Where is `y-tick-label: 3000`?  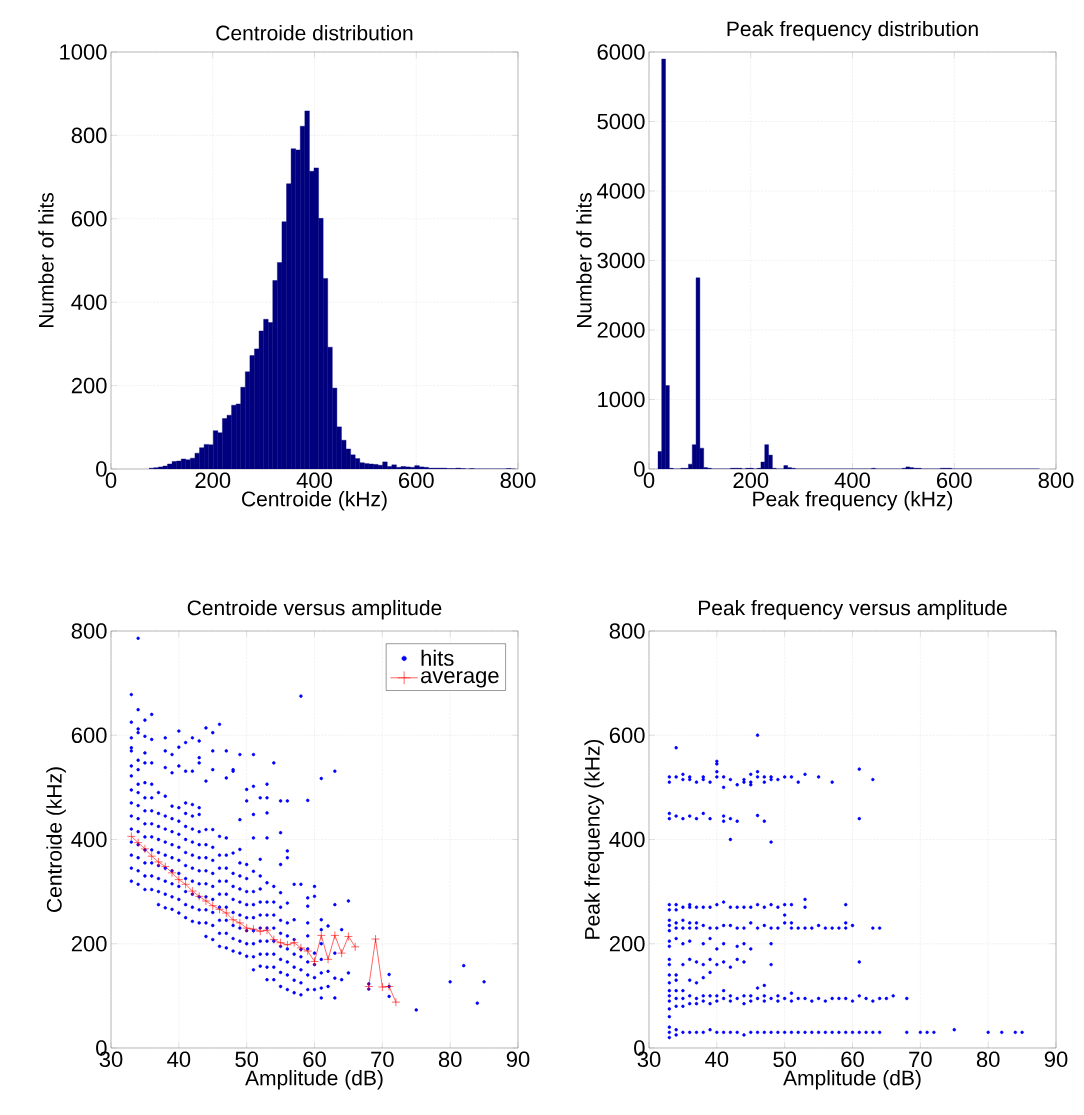 y-tick-label: 3000 is located at coordinates (621, 260).